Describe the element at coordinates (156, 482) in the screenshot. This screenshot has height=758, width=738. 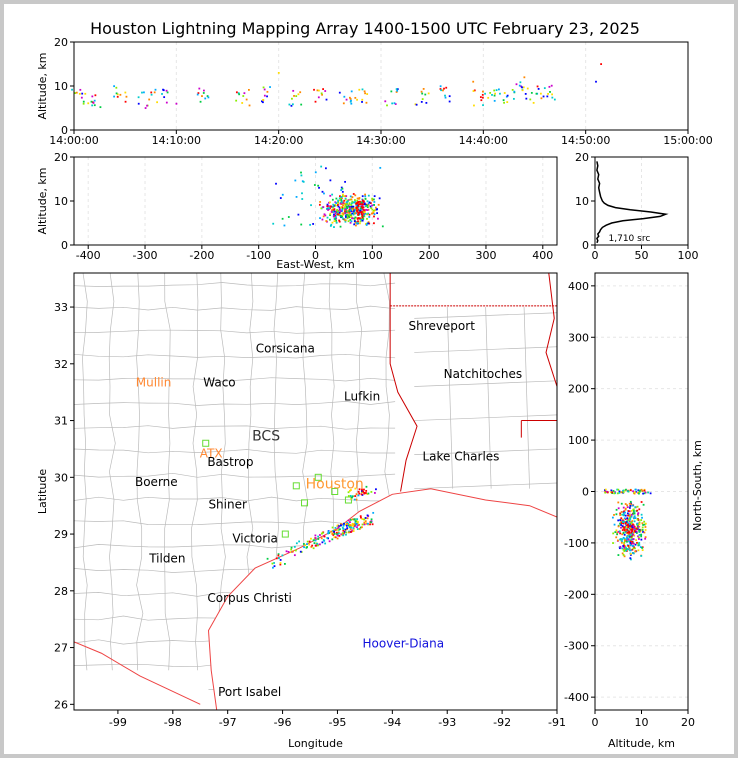
I see `city-label: Boerne` at that location.